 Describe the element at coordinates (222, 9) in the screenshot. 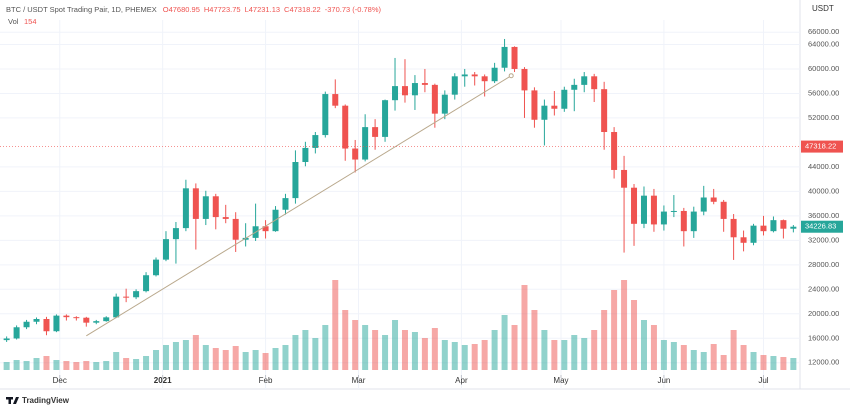

I see `header-value: H47723.75` at that location.